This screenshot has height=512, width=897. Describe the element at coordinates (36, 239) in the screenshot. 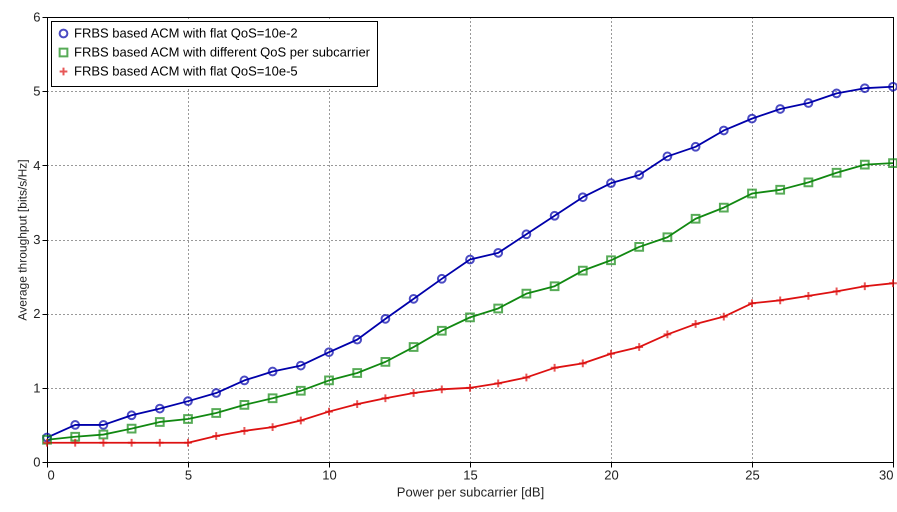

I see `y-tick-label: 3` at that location.